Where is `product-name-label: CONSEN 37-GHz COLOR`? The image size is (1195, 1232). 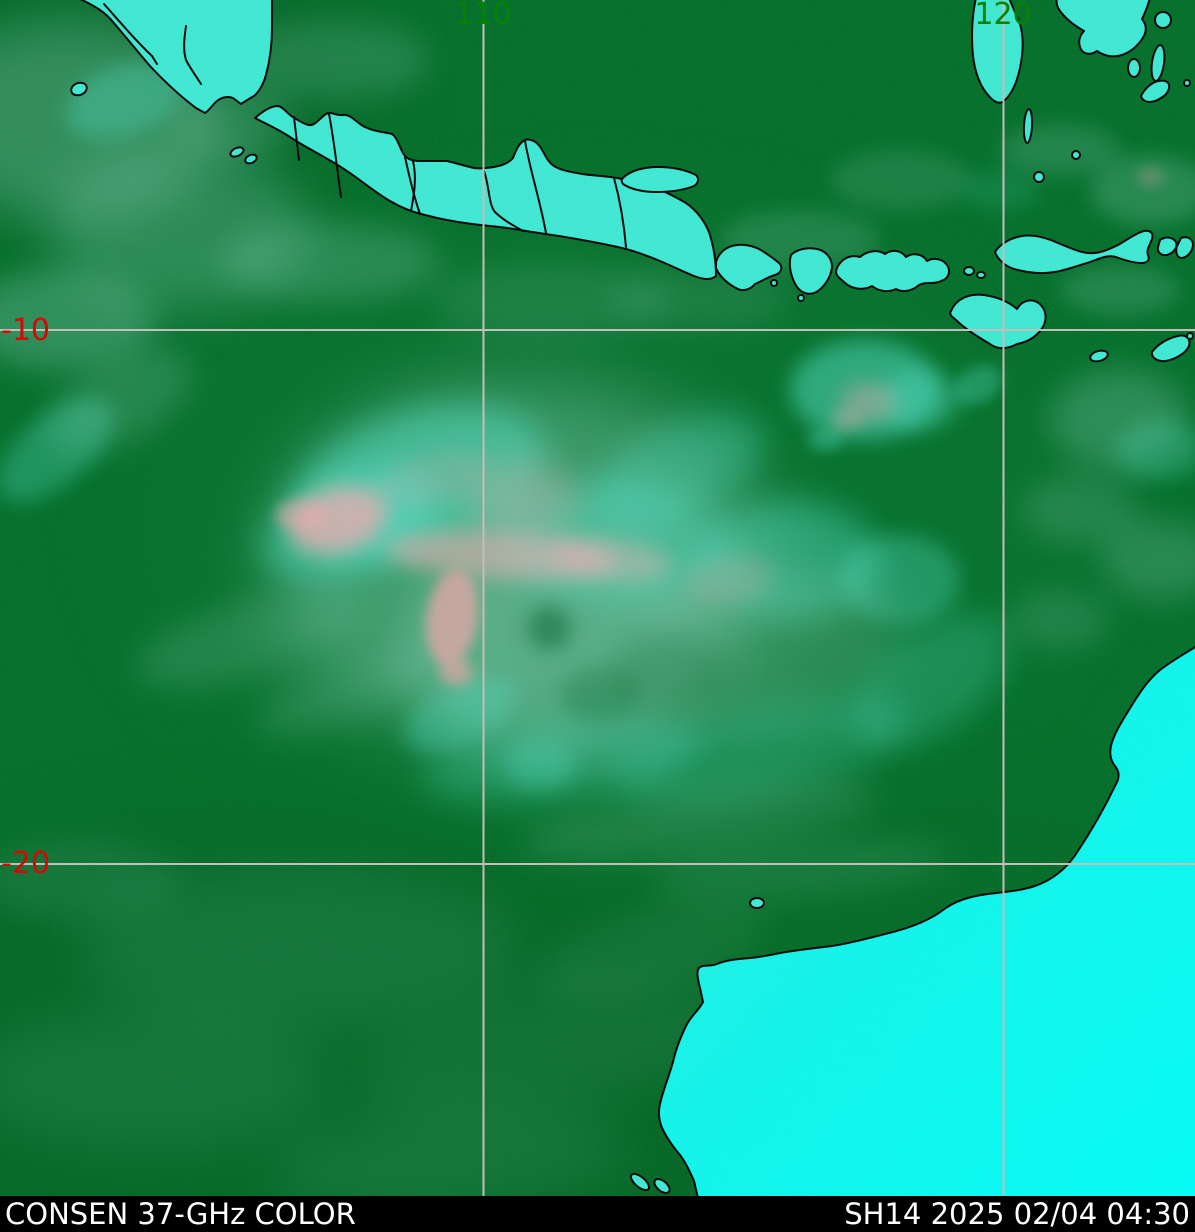
product-name-label: CONSEN 37-GHz COLOR is located at coordinates (180, 1214).